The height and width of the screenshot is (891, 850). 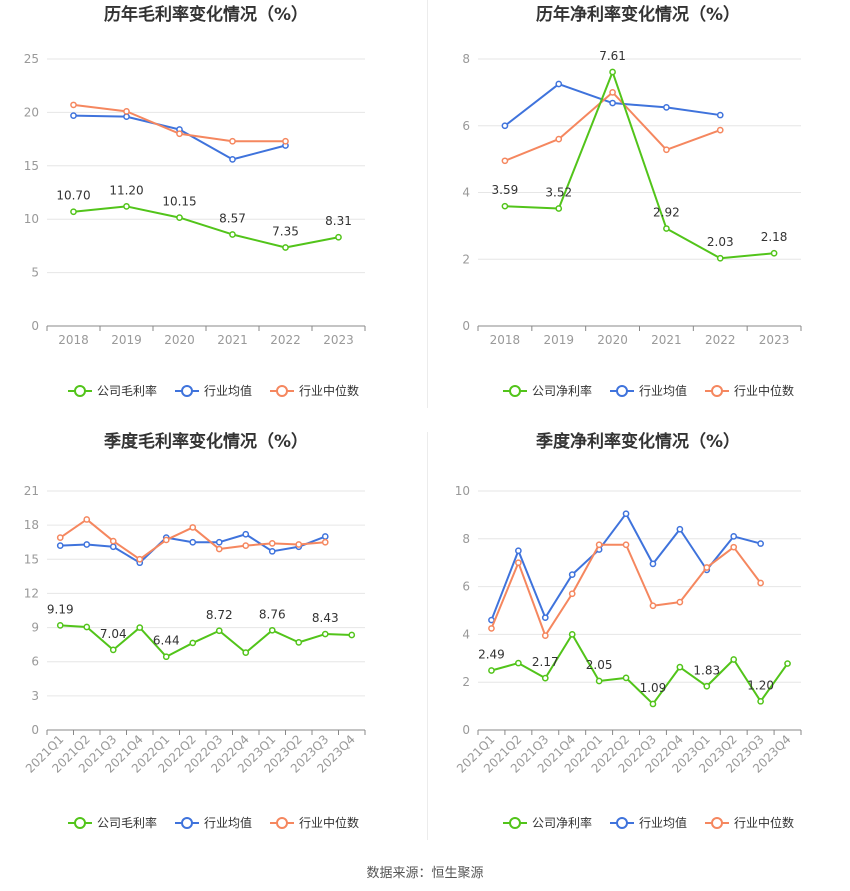 What do you see at coordinates (774, 340) in the screenshot?
I see `x-tick-label: 2023` at bounding box center [774, 340].